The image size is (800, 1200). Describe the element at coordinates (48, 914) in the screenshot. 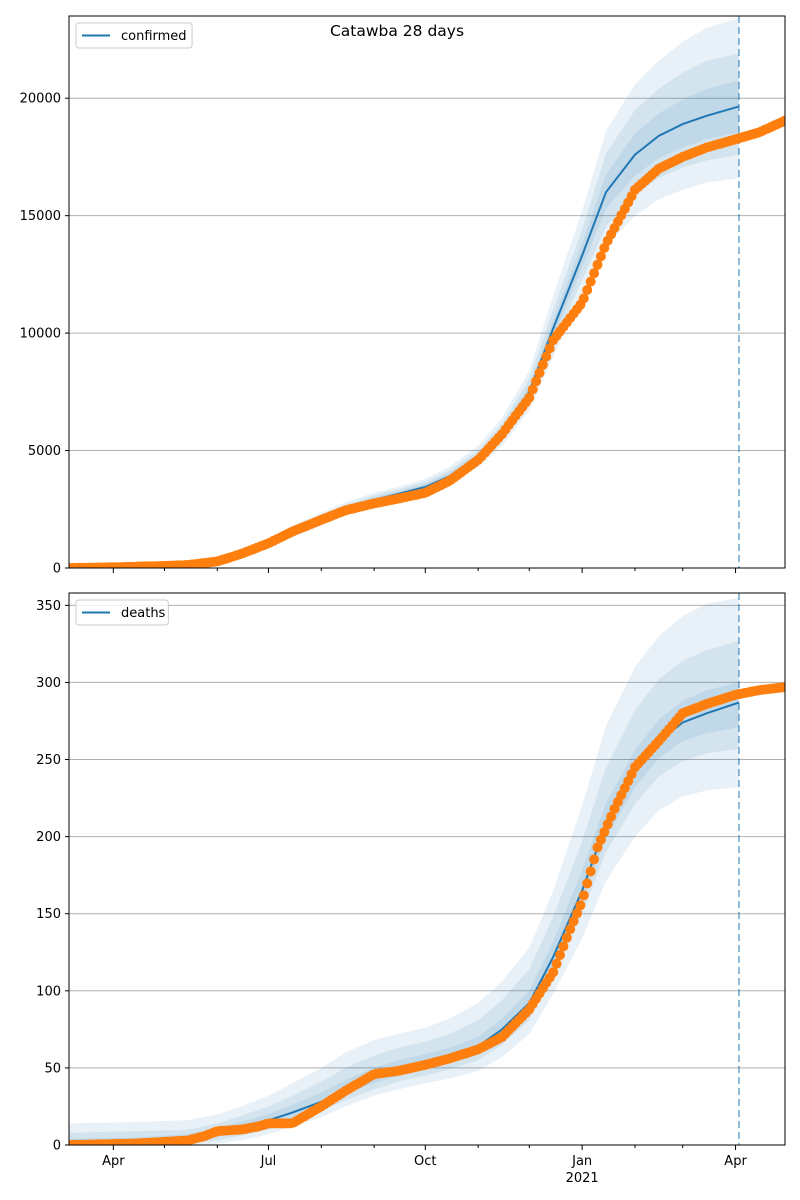

I see `deaths-y-tick-label: 150` at that location.